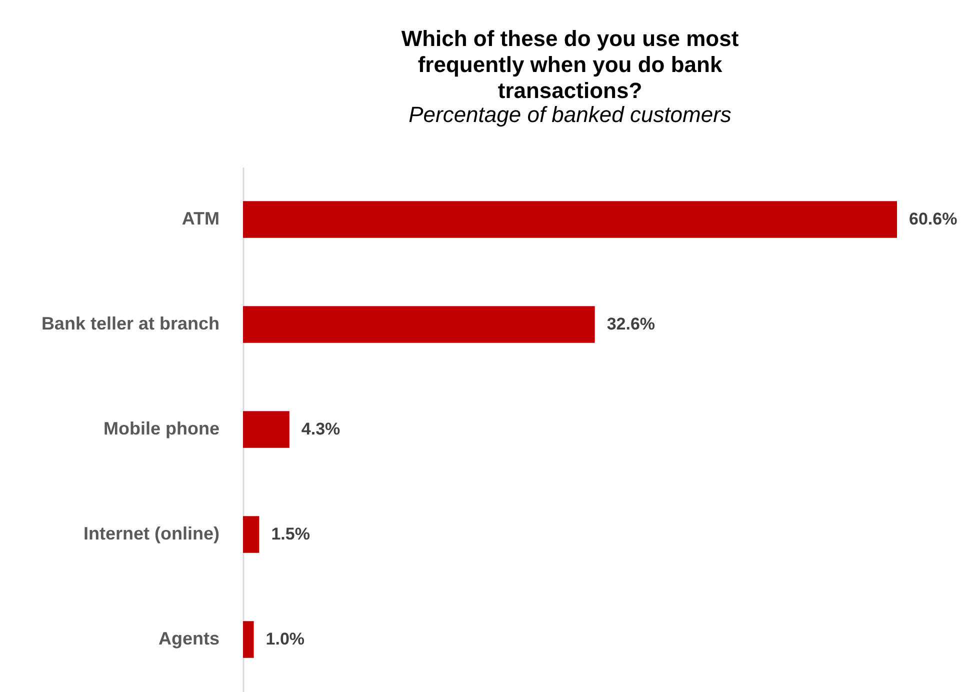  Describe the element at coordinates (189, 638) in the screenshot. I see `y-tick-label: Agents` at that location.